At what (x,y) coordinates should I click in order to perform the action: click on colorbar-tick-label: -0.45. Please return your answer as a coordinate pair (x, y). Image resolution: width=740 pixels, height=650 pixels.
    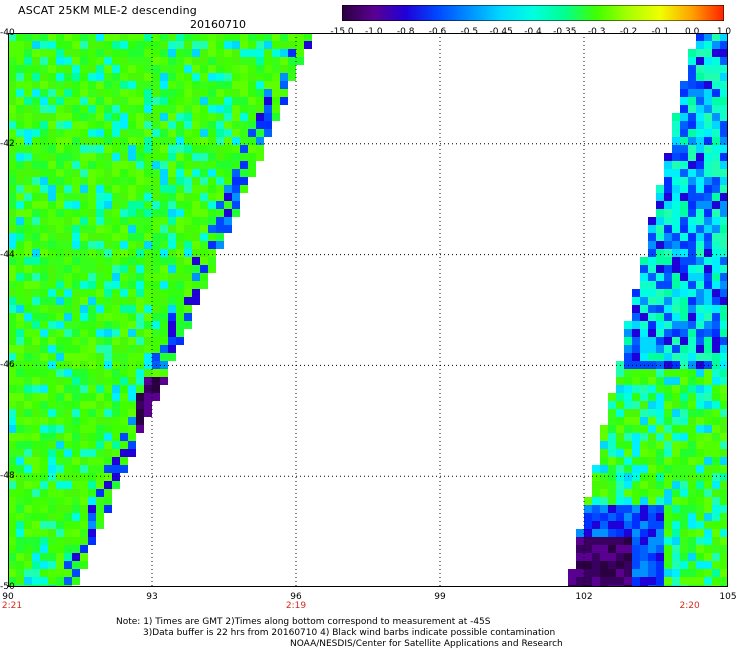
    Looking at the image, I should click on (501, 32).